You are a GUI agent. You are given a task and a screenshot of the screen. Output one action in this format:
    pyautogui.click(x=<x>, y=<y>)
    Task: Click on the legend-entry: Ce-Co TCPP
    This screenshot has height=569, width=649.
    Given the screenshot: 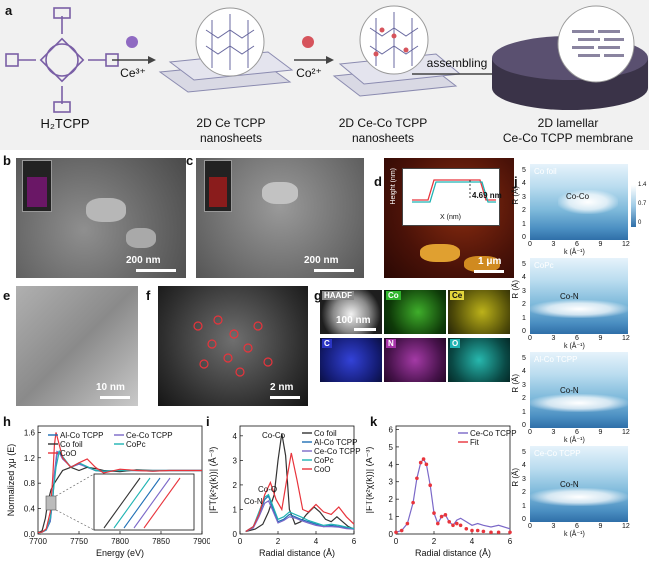 What is the action you would take?
    pyautogui.click(x=493, y=433)
    